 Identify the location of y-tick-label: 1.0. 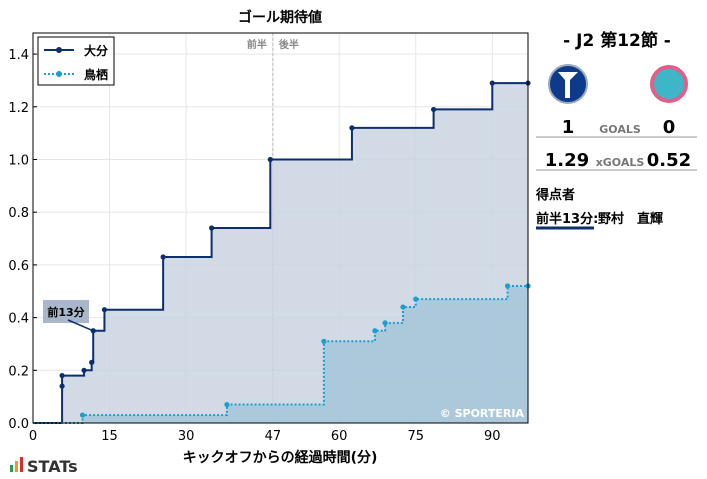
(18, 160).